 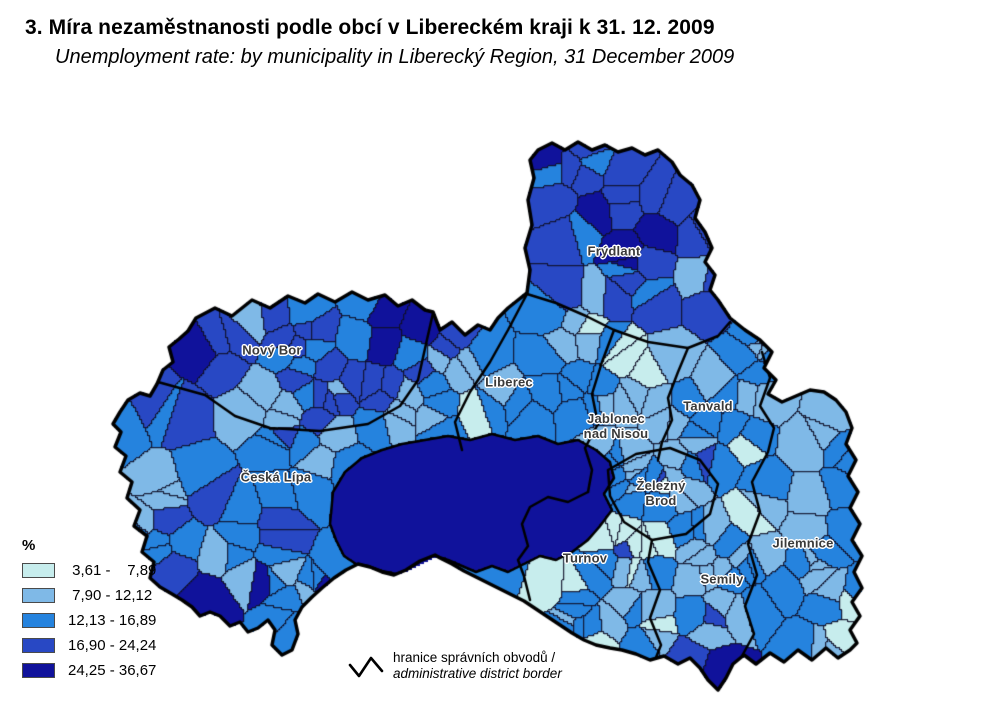 I want to click on legend-class-label: 12,13 - 16,89, so click(x=112, y=620).